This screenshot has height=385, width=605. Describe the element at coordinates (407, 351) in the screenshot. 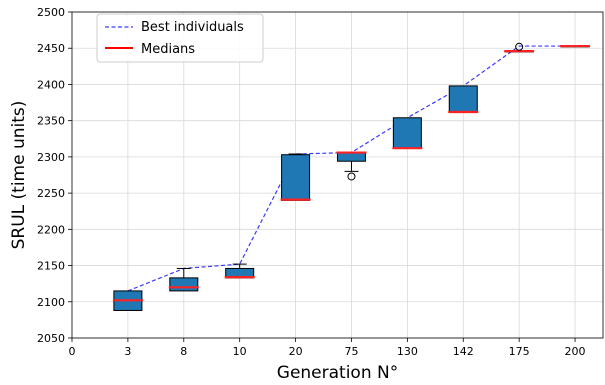

I see `x-tick-label: 130` at that location.